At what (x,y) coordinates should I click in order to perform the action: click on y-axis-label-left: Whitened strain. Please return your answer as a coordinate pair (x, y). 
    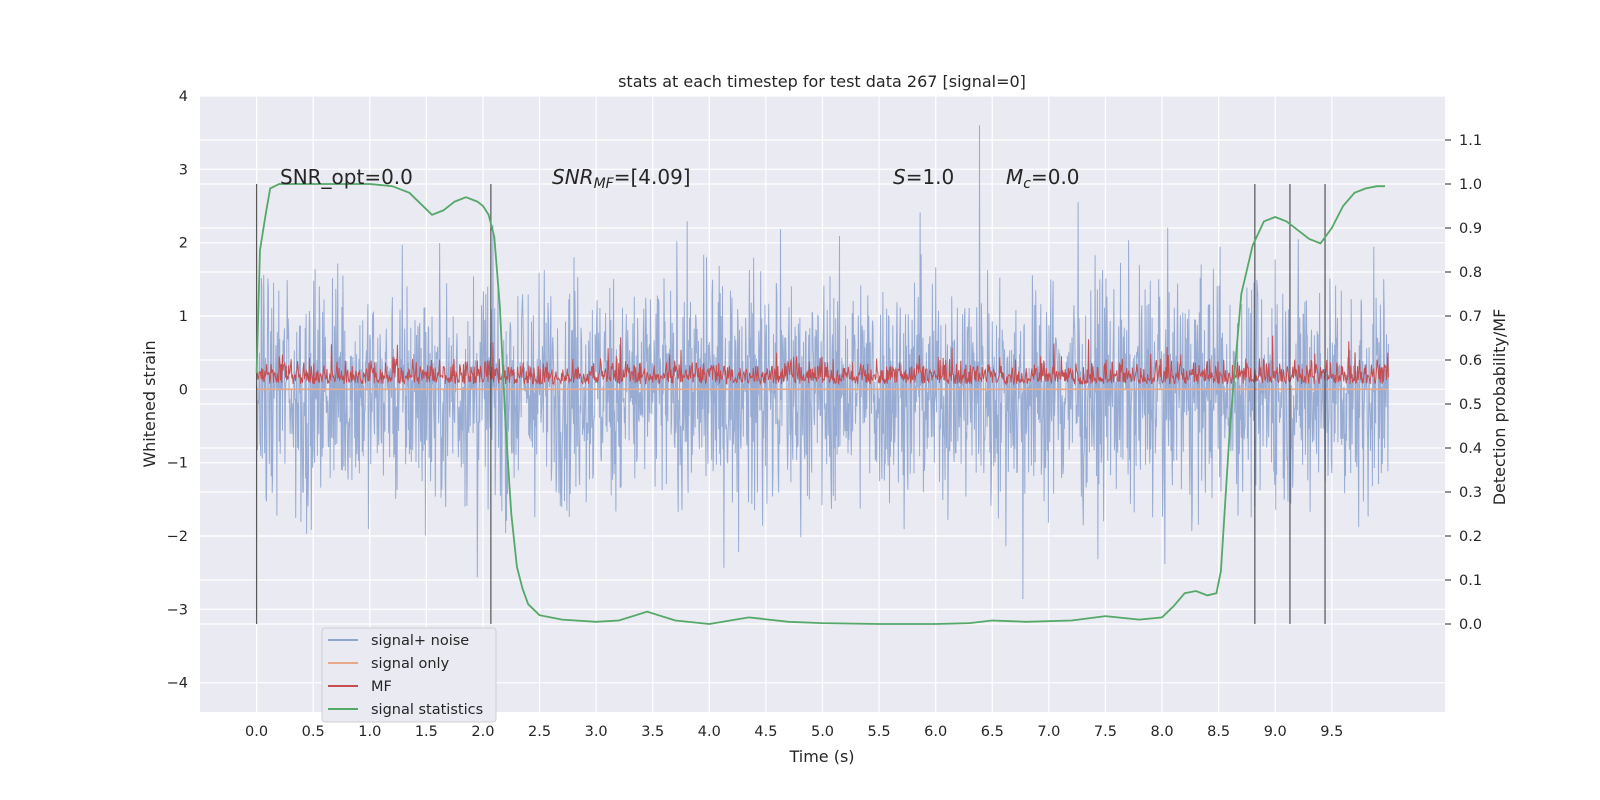
    Looking at the image, I should click on (149, 403).